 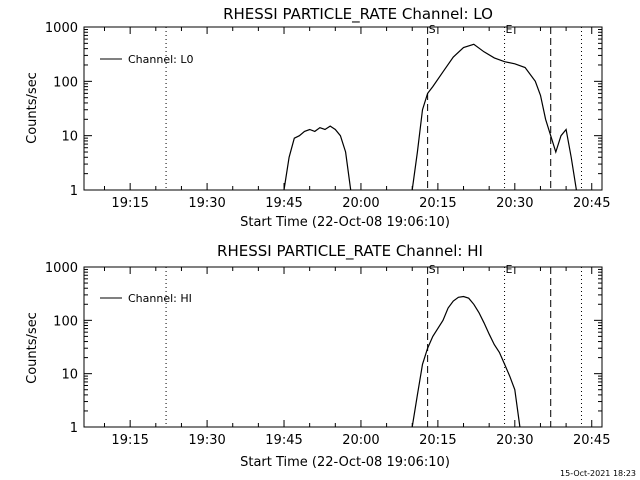 I want to click on footer-timestamp: 15-Oct-2021 18:23, so click(x=598, y=473).